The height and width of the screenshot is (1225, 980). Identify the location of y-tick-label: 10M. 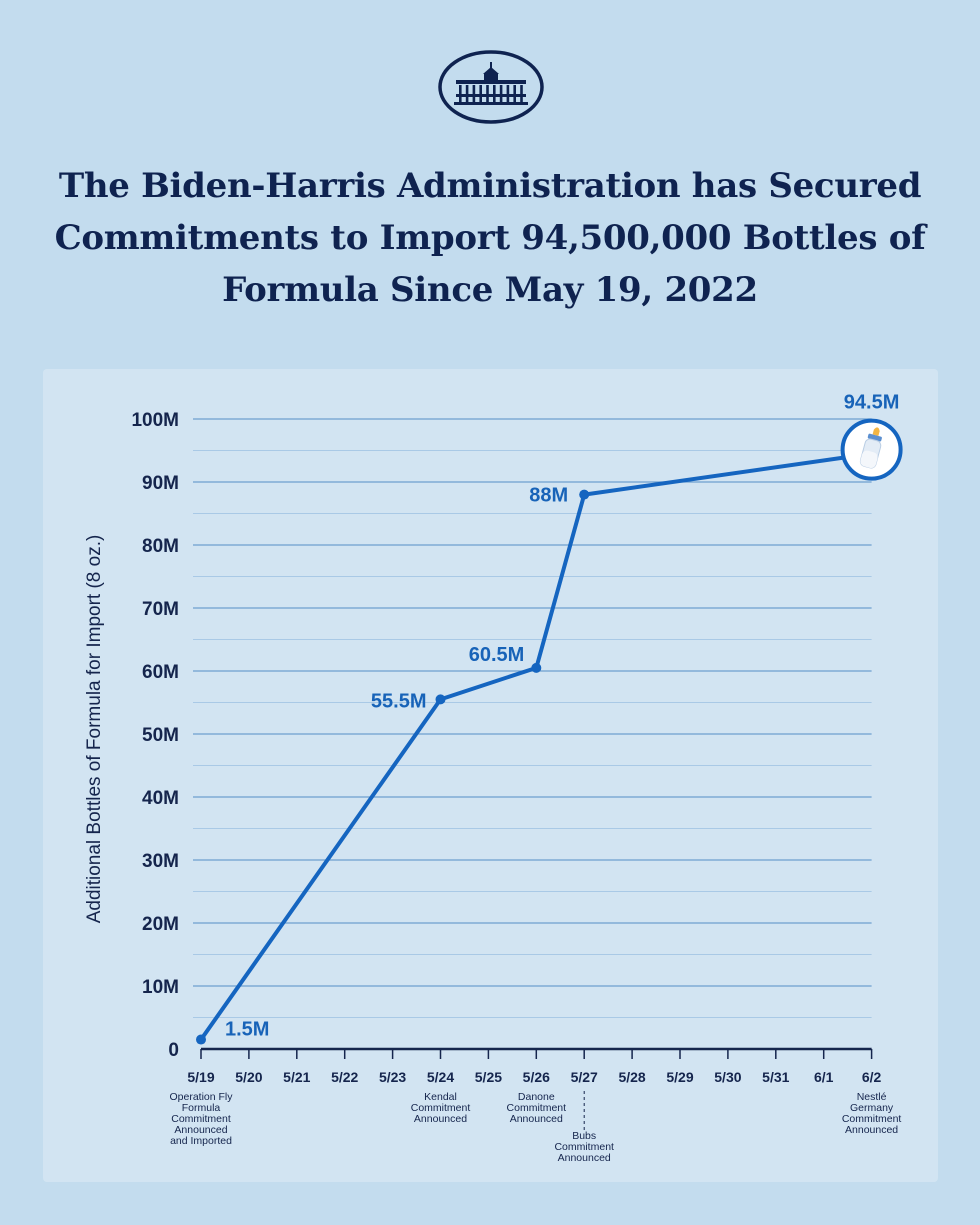
(160, 987).